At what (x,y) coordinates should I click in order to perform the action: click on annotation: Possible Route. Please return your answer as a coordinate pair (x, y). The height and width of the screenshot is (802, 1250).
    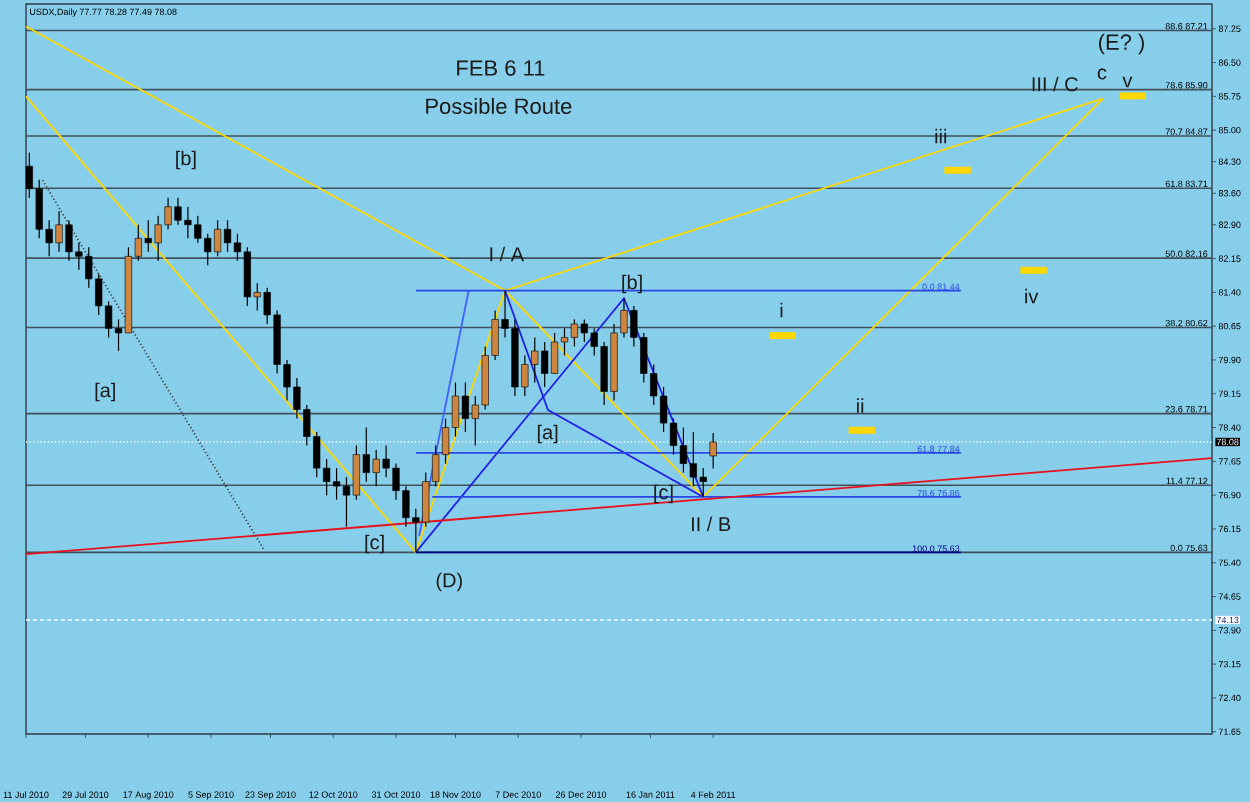
    Looking at the image, I should click on (499, 106).